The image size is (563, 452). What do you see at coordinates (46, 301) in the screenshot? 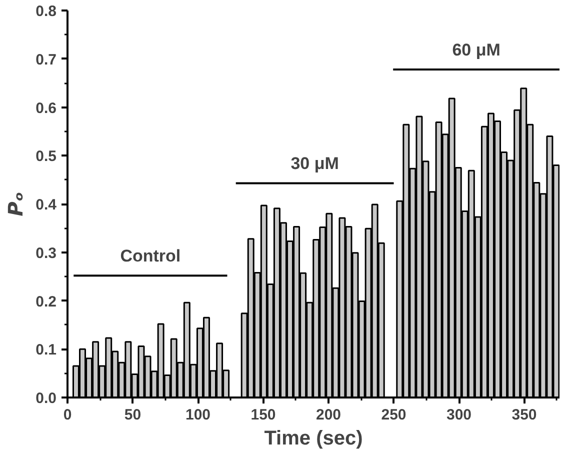
I see `y-tick-label: 0.2` at bounding box center [46, 301].